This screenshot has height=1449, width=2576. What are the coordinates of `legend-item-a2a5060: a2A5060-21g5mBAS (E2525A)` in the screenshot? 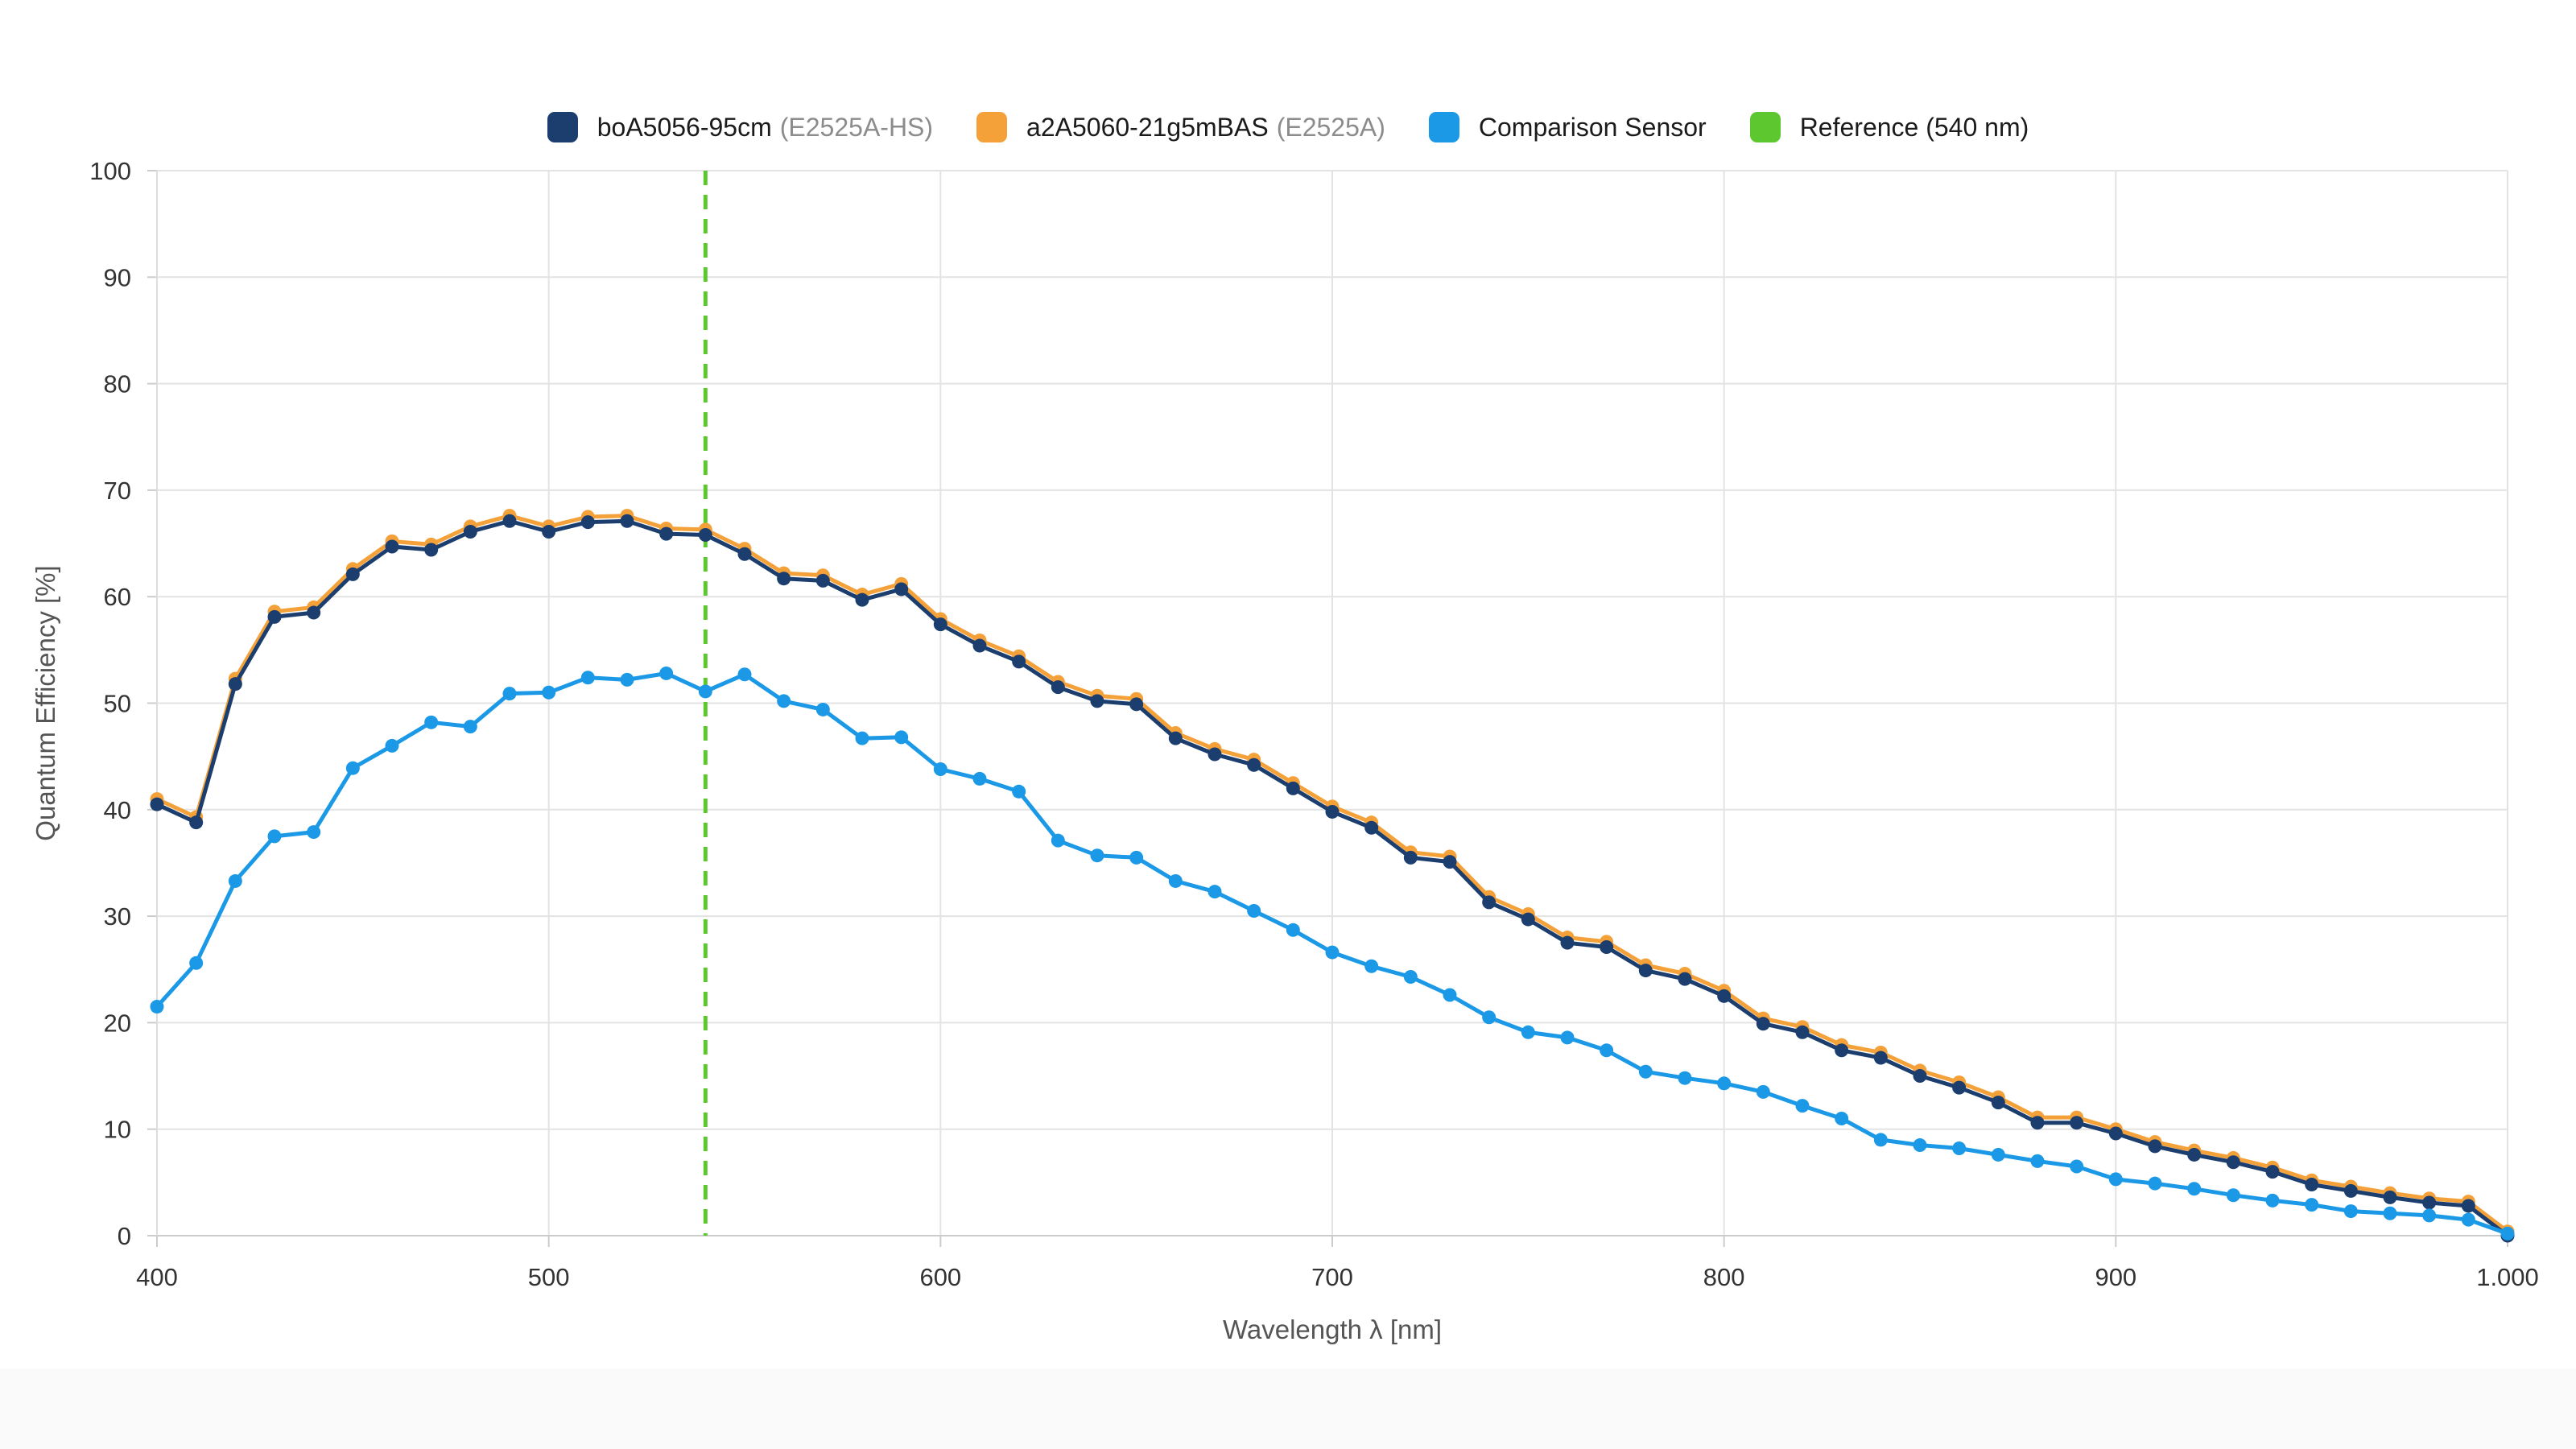 It's located at (1180, 127).